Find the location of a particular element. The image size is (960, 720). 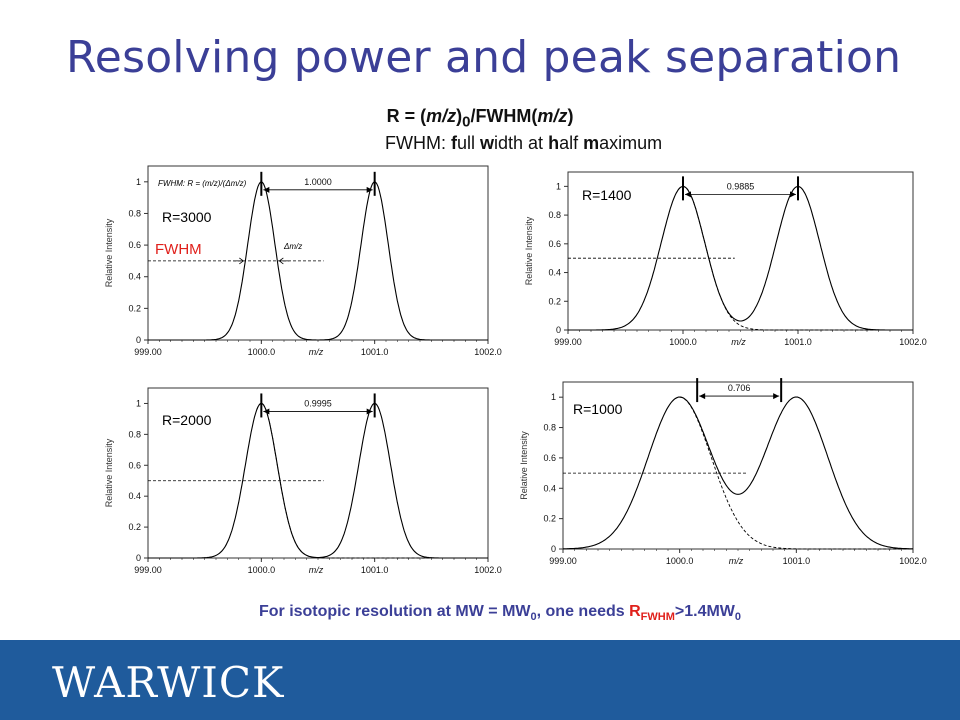

resolution-label: R=2000 is located at coordinates (187, 420).